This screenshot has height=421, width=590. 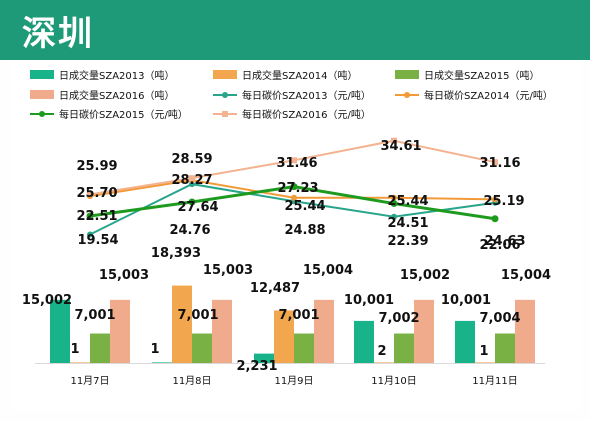 I want to click on legend-label: 每日碳价SZA2016（元/吨）, so click(x=306, y=115).